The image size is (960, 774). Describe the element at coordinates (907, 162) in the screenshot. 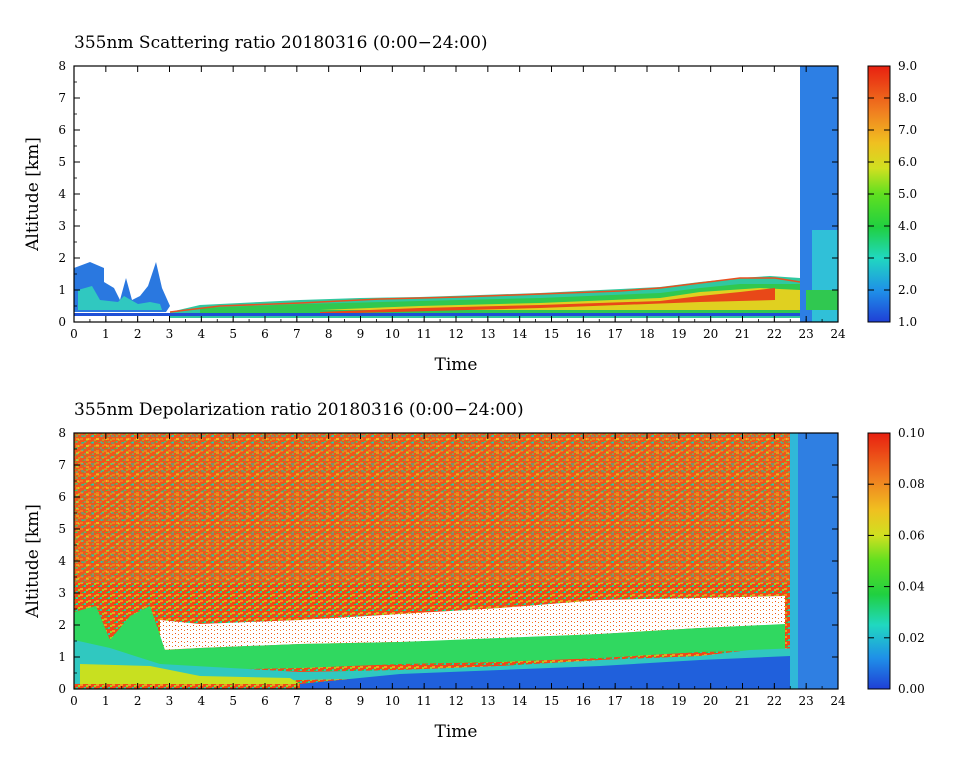

I see `colorbar-tick-label: 6.0` at that location.